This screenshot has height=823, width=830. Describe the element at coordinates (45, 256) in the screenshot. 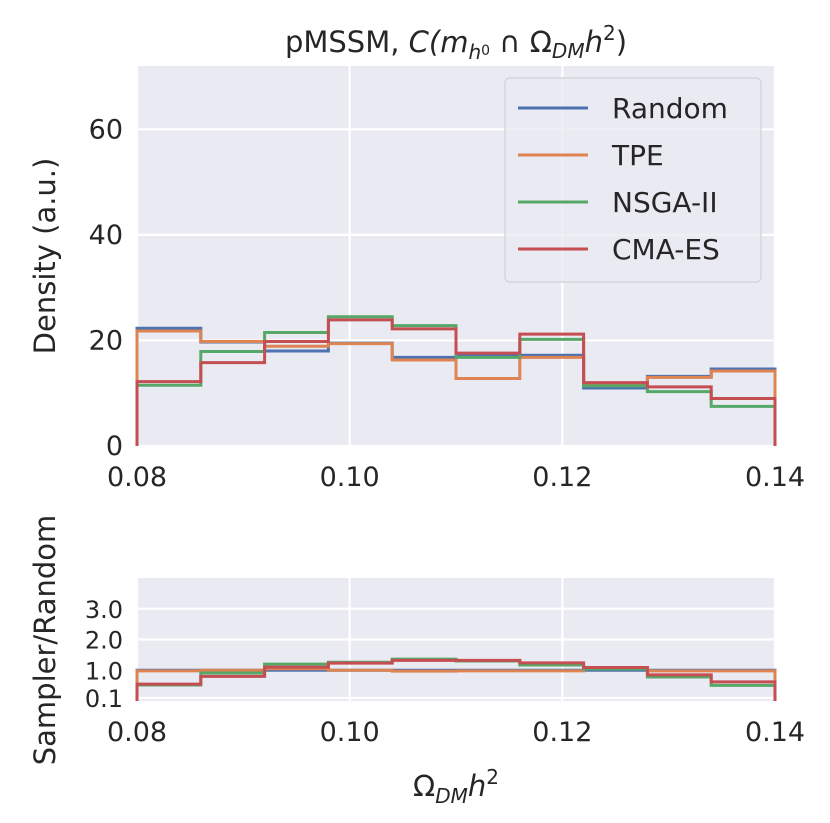

I see `main-y-axis-label: Density (a.u.)` at that location.